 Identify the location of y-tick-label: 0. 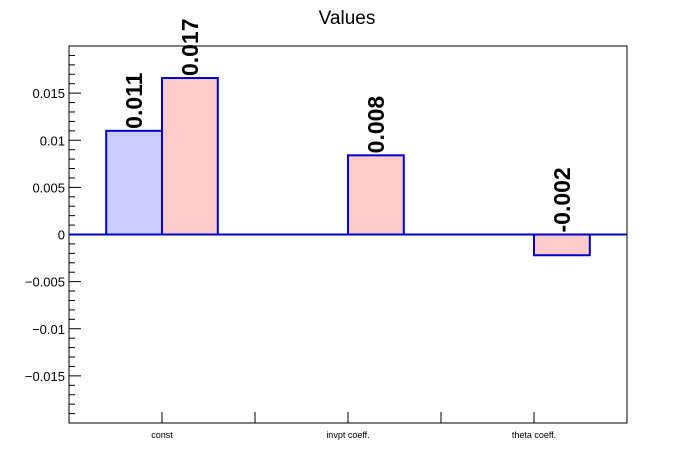
(61, 235).